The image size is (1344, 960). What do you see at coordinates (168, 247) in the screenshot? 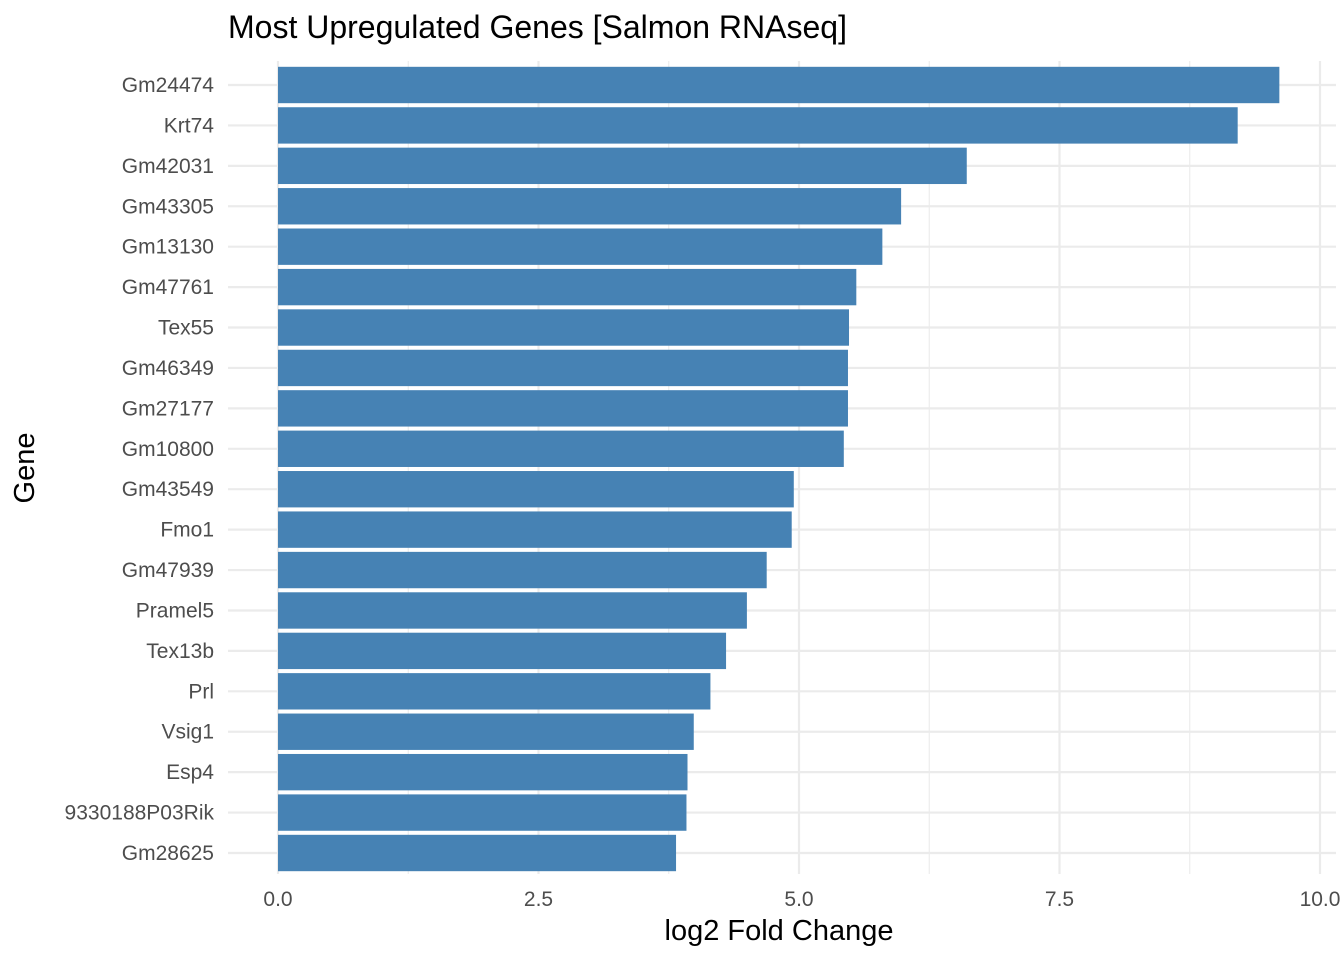
I see `y-tick-label: Gm13130` at bounding box center [168, 247].